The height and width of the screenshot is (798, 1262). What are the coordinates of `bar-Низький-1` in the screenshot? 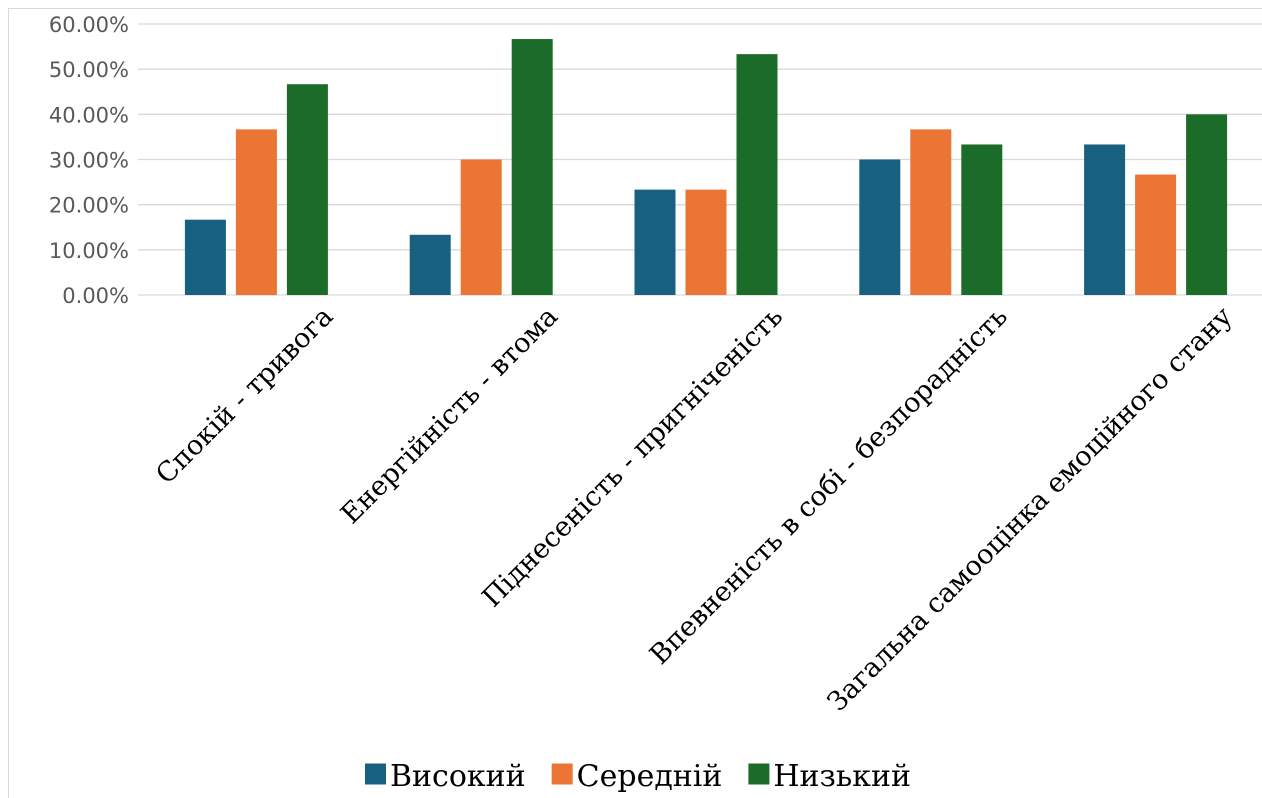 It's located at (532, 167).